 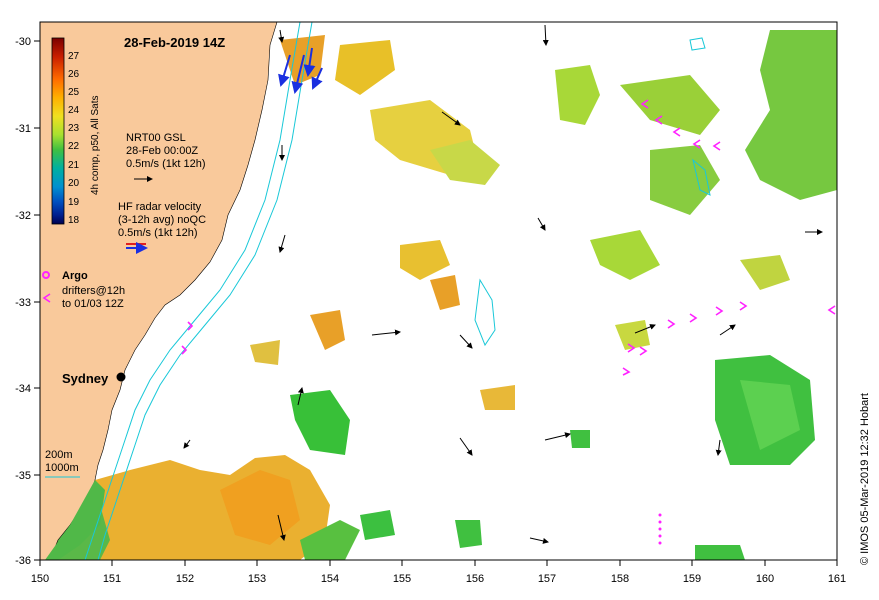 What do you see at coordinates (95, 145) in the screenshot?
I see `colorbar-label: 4h comp, p50, All Sats` at bounding box center [95, 145].